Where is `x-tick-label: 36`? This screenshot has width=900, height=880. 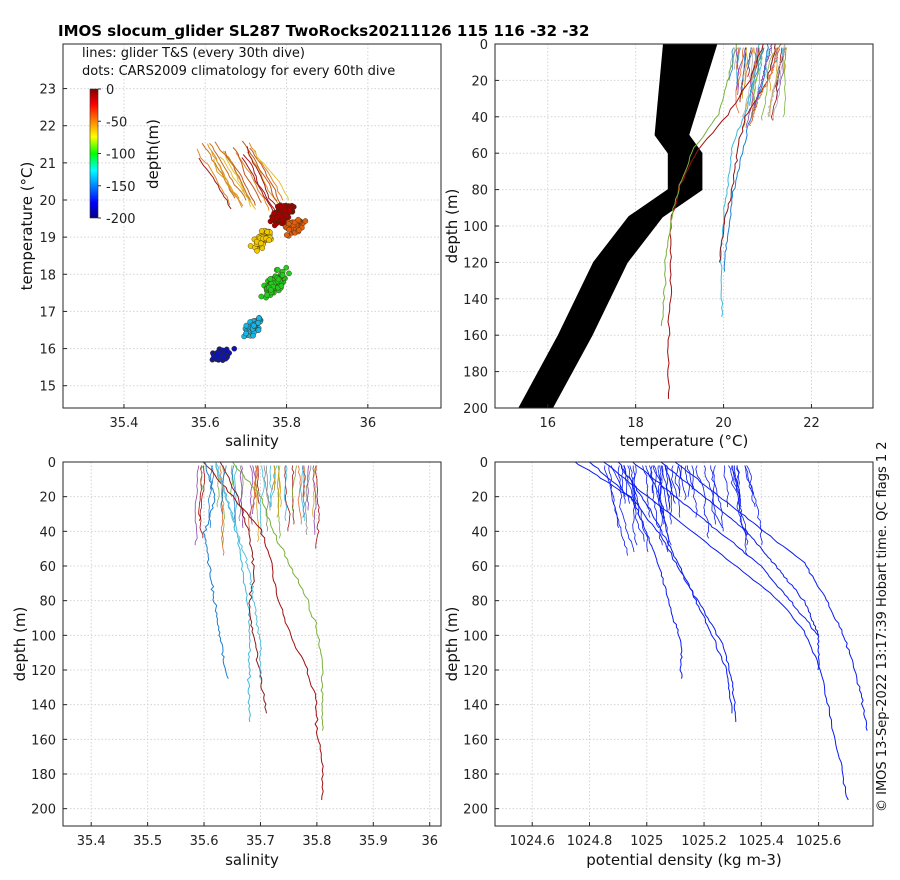
x-tick-label: 36 is located at coordinates (368, 423).